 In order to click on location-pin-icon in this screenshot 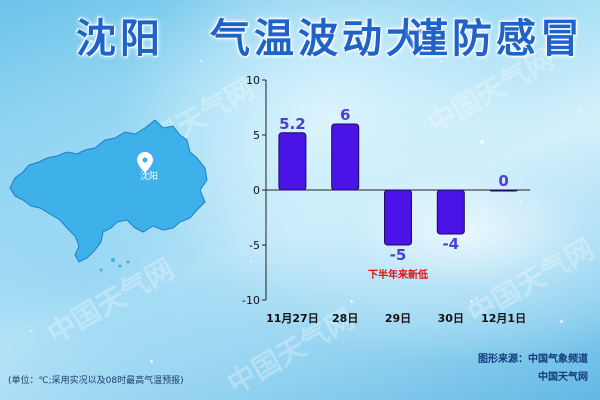, I will do `click(145, 162)`.